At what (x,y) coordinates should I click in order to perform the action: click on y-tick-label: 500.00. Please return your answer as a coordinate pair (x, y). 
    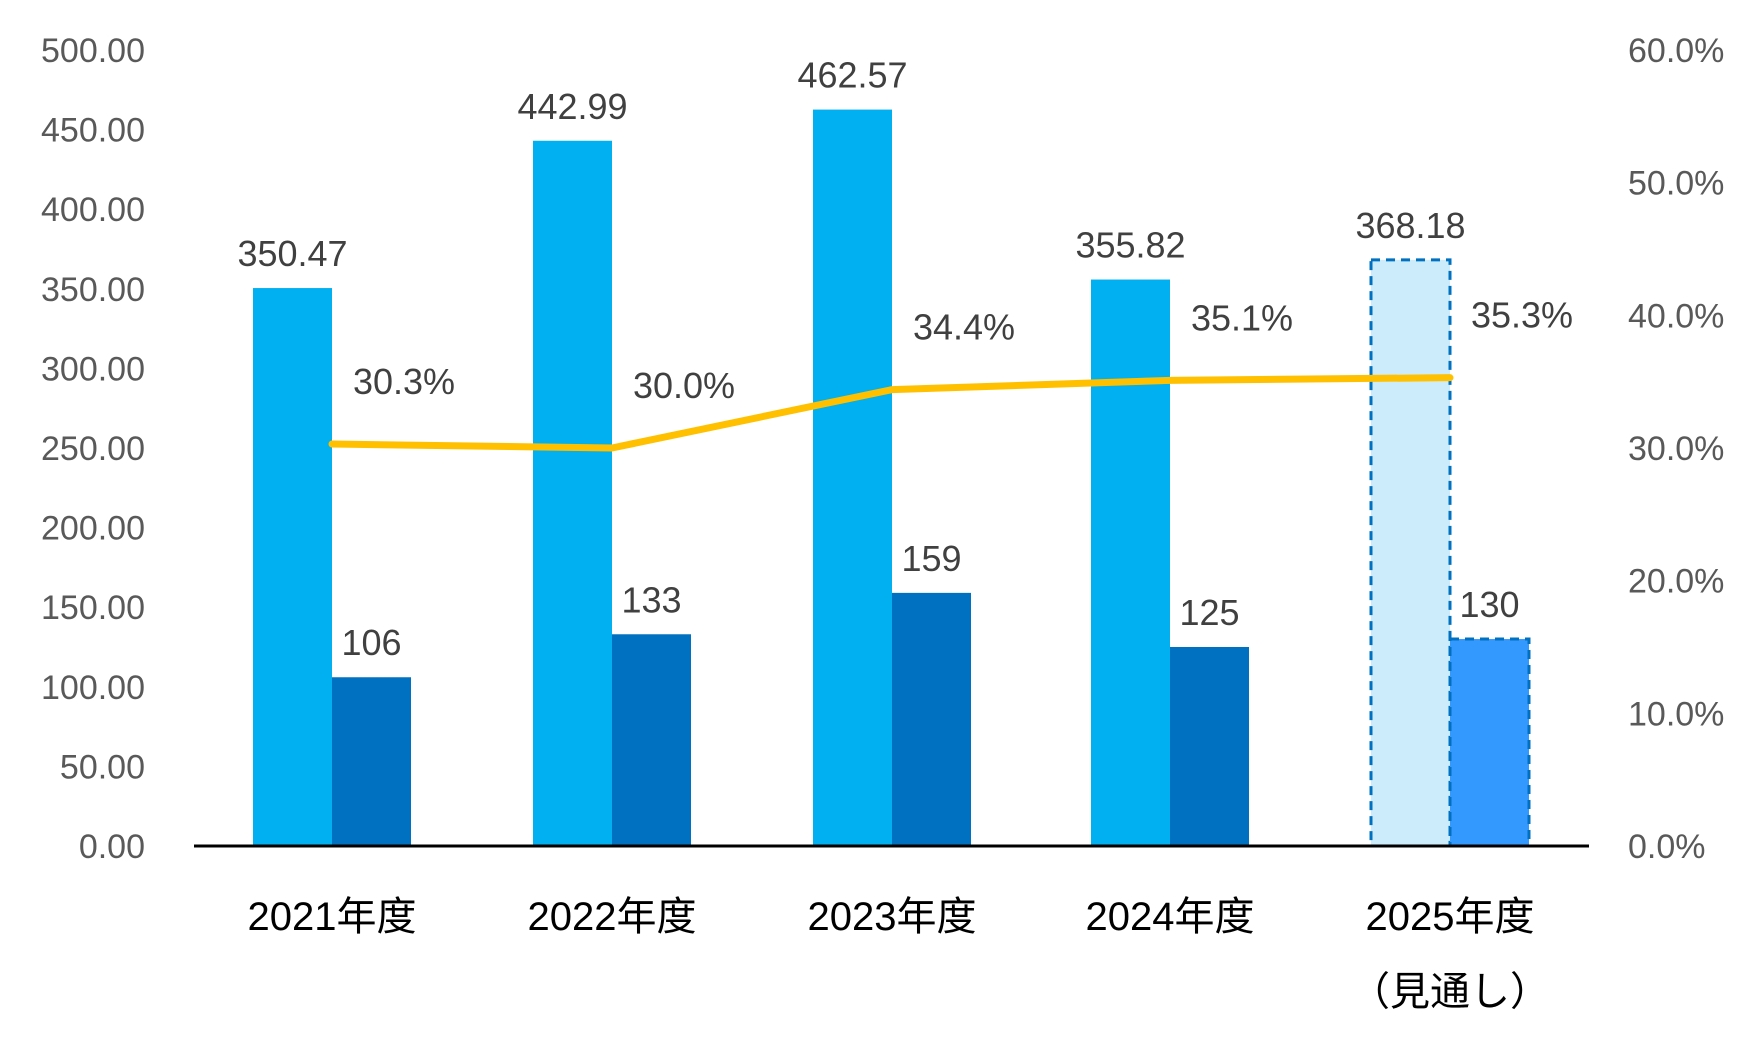
    Looking at the image, I should click on (93, 51).